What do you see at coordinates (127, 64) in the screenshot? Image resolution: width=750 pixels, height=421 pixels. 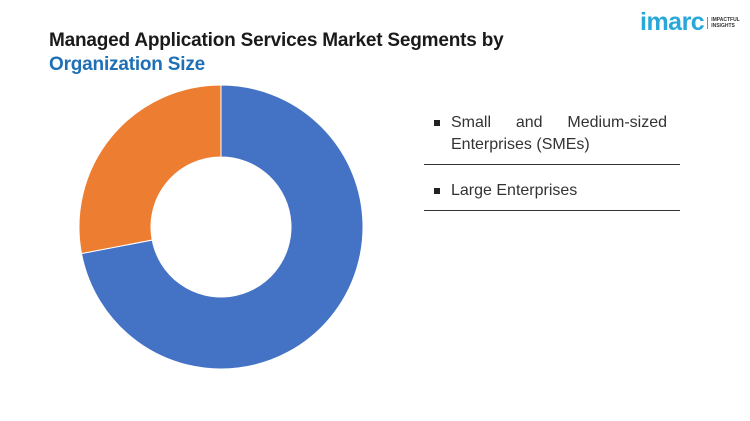 I see `chart-subtitle: Organization Size` at bounding box center [127, 64].